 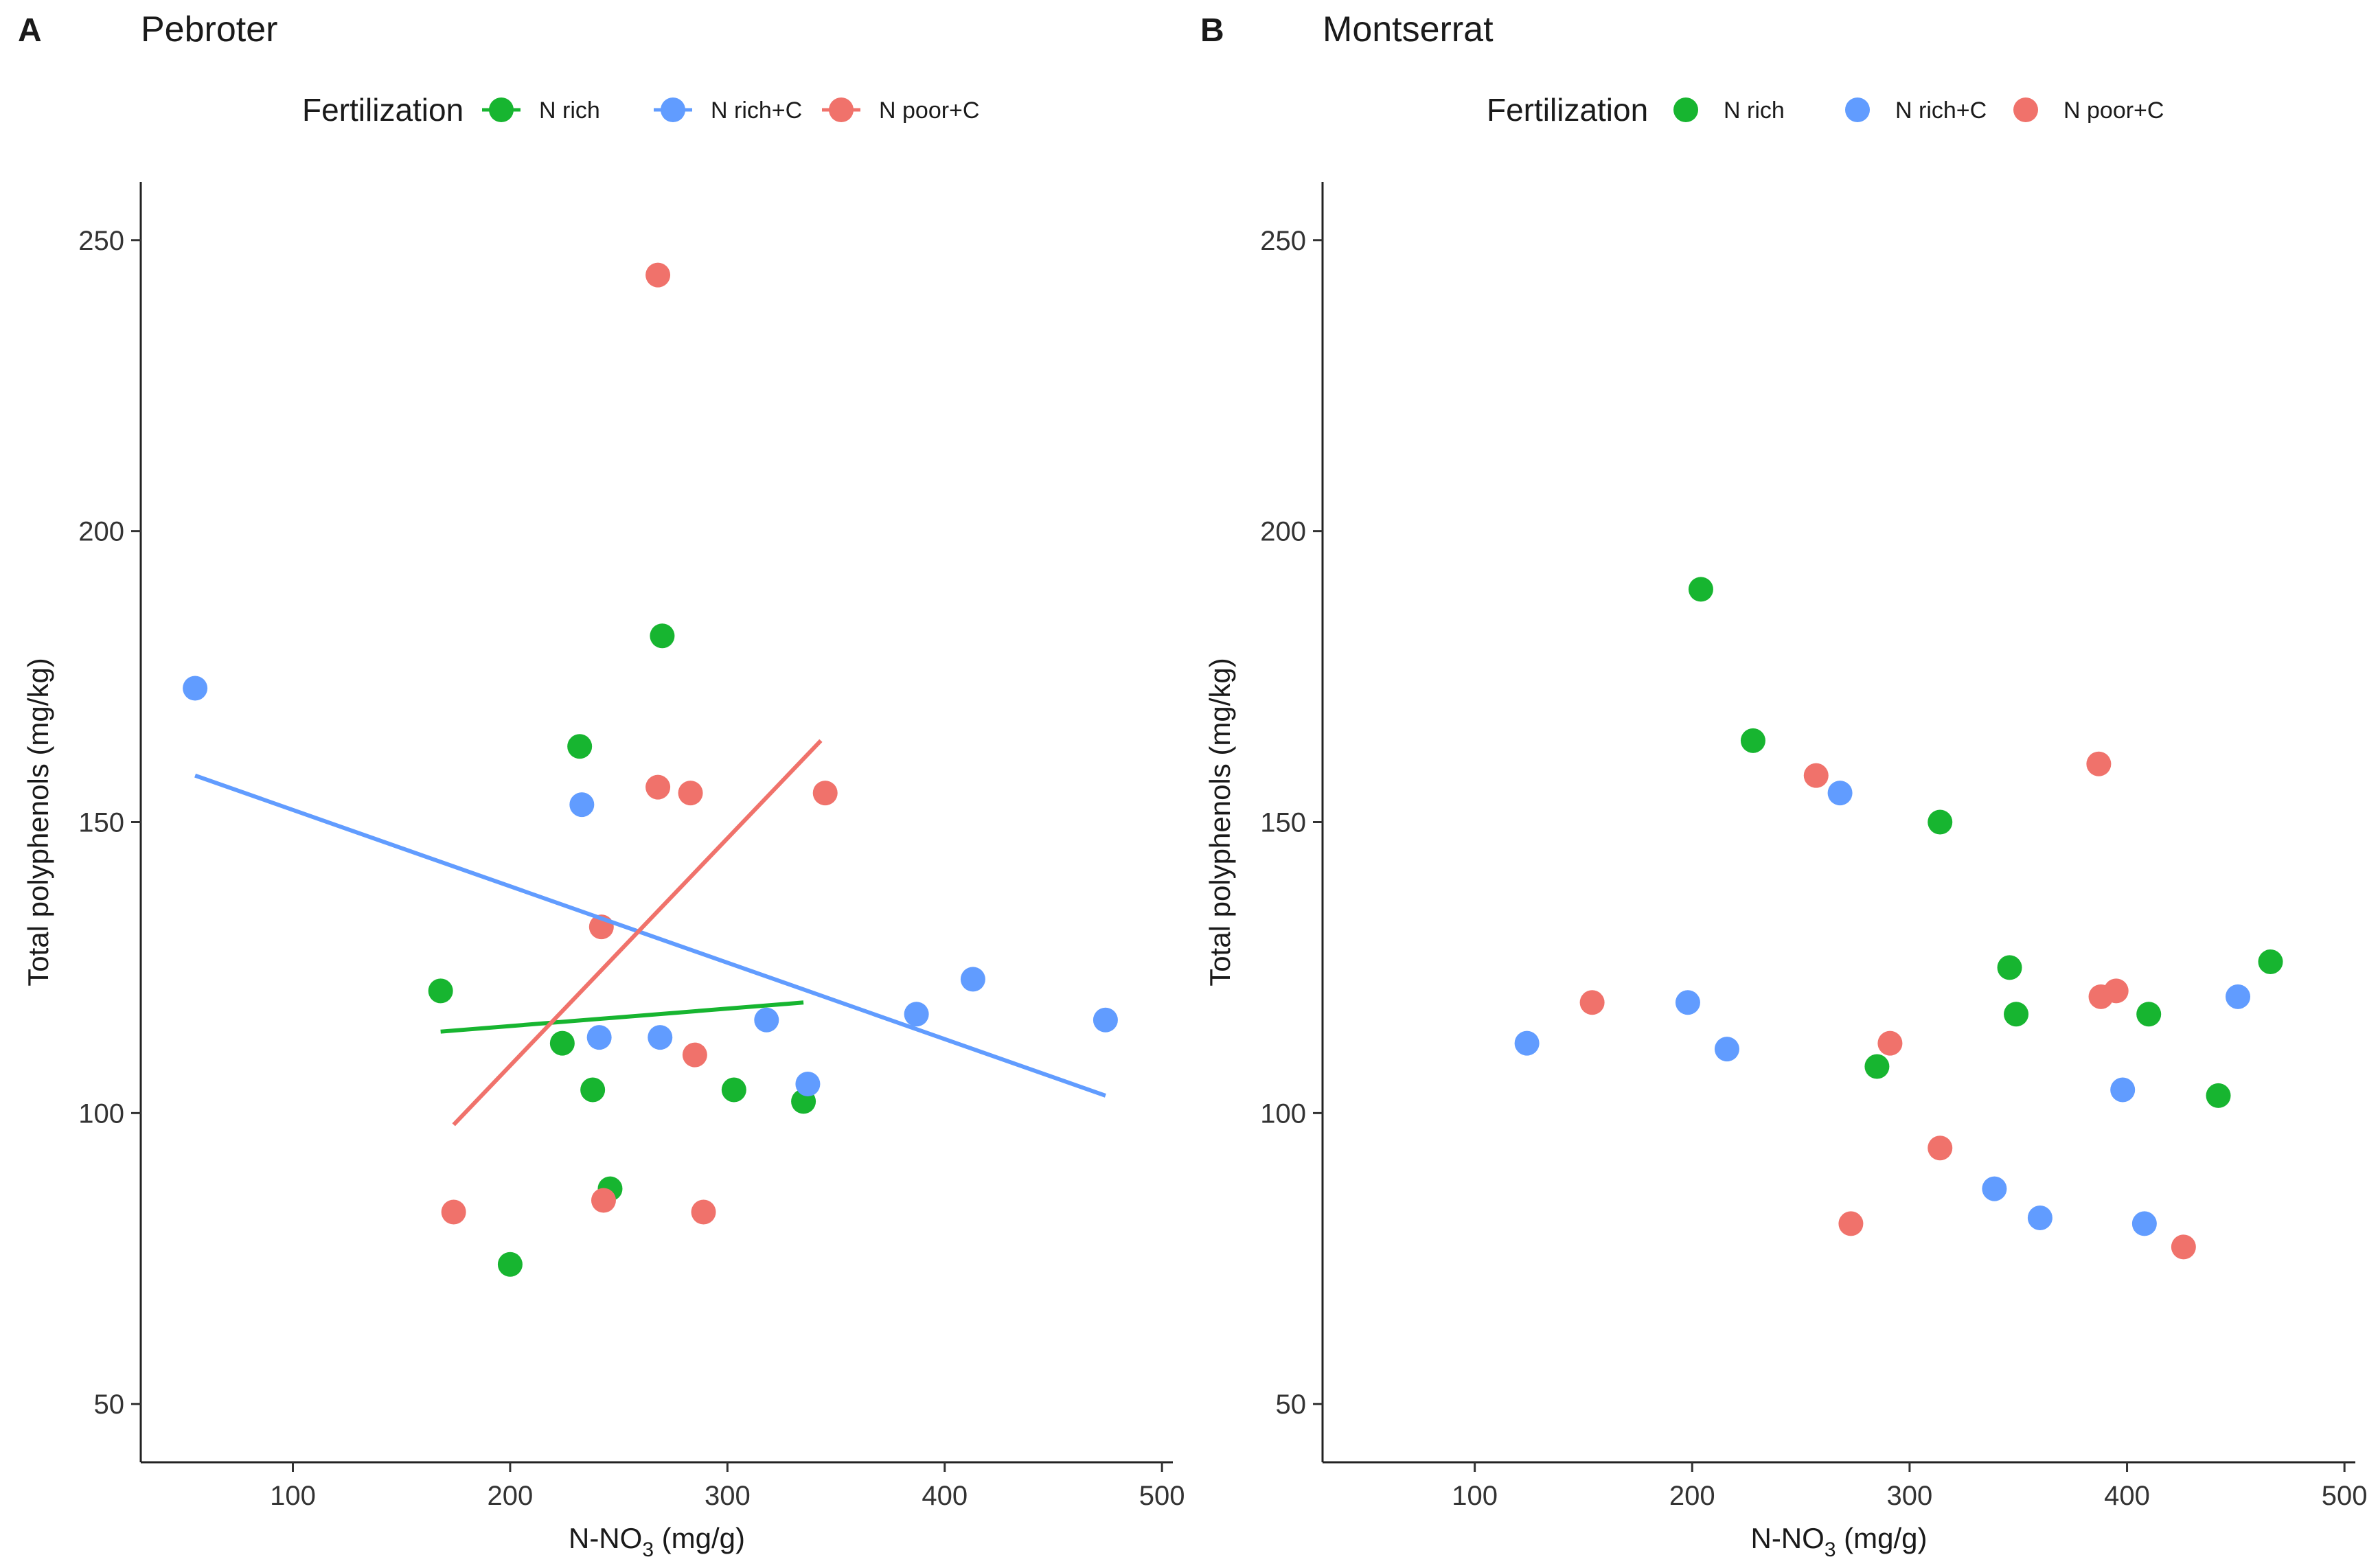 I want to click on panel-b-series-n-rich-plus-c, so click(x=1882, y=1008).